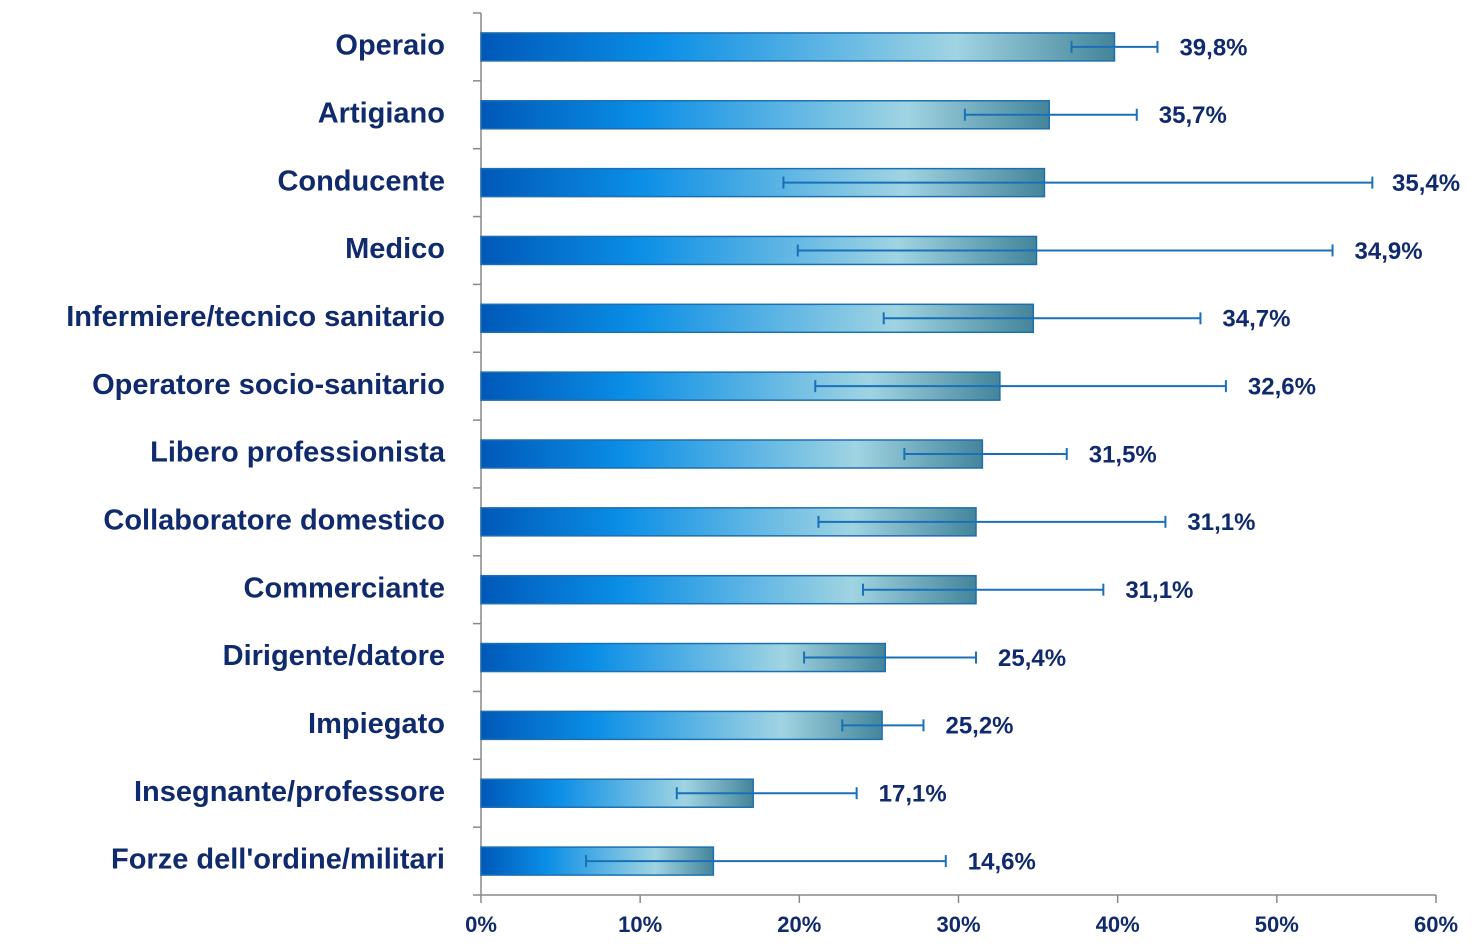  Describe the element at coordinates (278, 860) in the screenshot. I see `category-label: Forze dell'ordine/militari` at that location.